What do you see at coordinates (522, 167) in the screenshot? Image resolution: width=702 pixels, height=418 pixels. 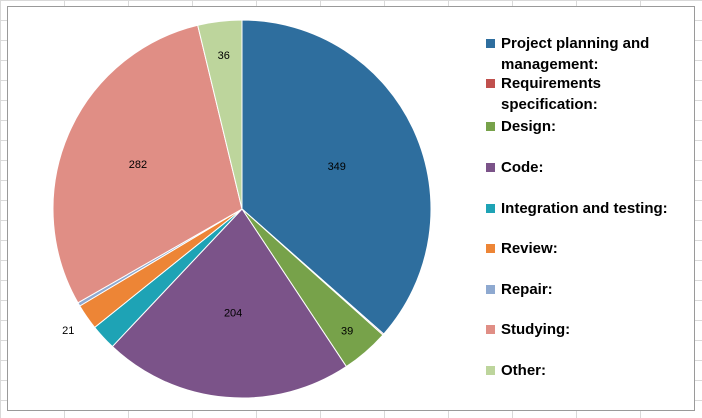 I see `legend-label: Code:` at bounding box center [522, 167].